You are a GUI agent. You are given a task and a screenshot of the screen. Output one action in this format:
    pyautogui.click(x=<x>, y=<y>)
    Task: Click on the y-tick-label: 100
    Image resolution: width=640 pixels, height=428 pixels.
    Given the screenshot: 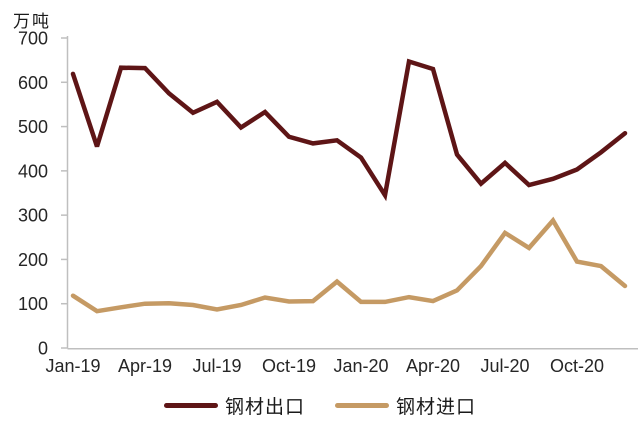 What is the action you would take?
    pyautogui.click(x=33, y=304)
    